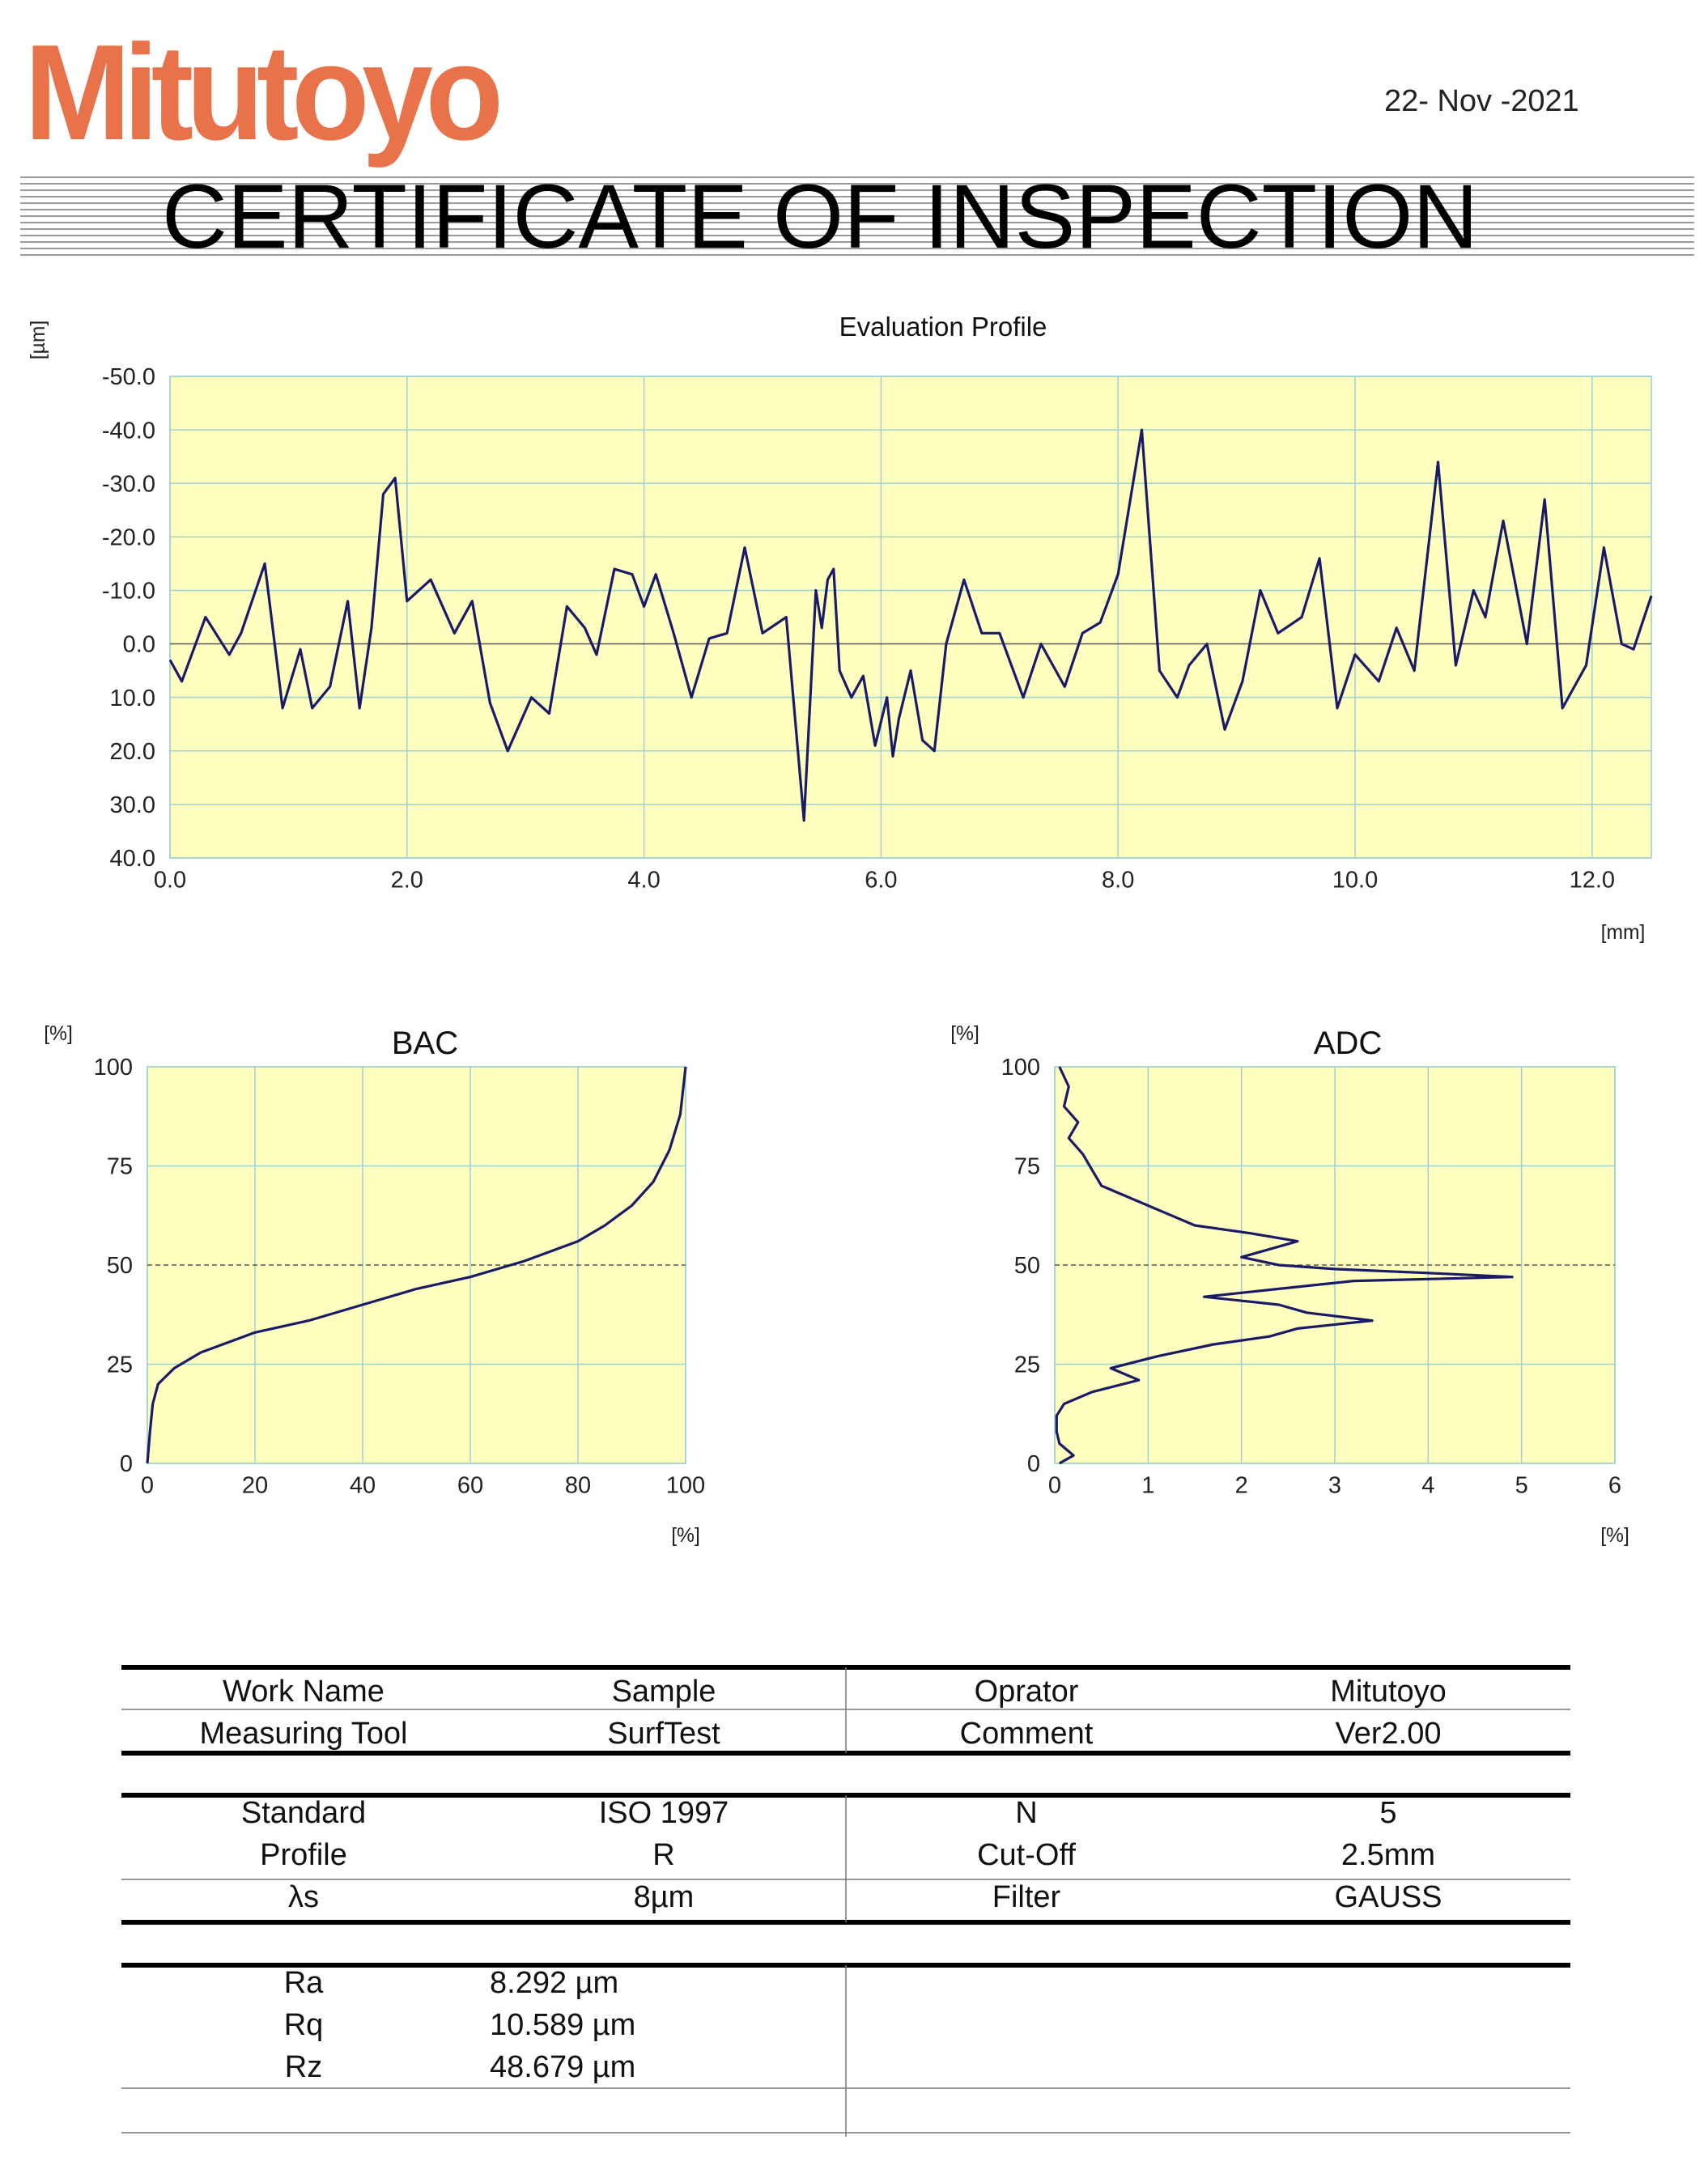 The width and height of the screenshot is (1708, 2174). What do you see at coordinates (1026, 1855) in the screenshot?
I see `table2-cell: Cut-Off` at bounding box center [1026, 1855].